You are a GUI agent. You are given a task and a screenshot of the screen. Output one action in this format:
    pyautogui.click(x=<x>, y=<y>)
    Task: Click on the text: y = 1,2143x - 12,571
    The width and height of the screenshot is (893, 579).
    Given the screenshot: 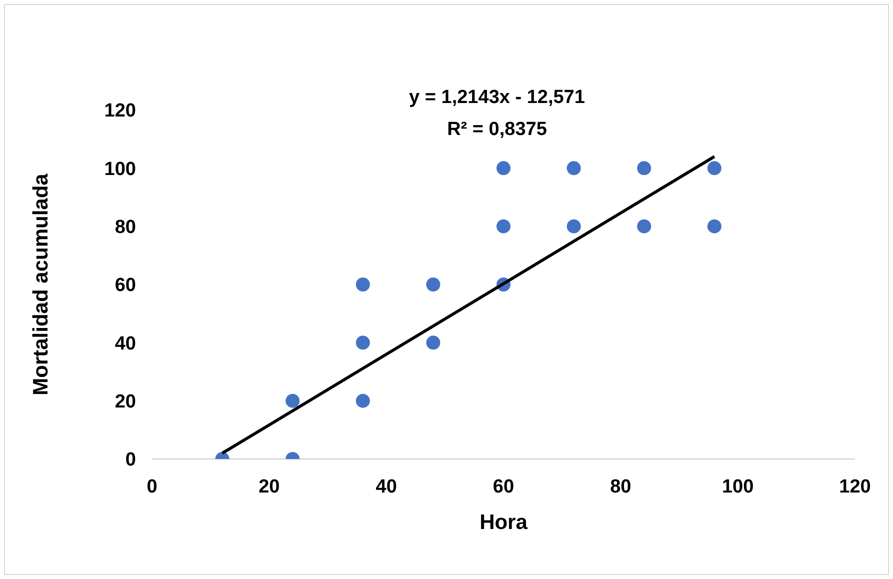 What is the action you would take?
    pyautogui.click(x=497, y=98)
    